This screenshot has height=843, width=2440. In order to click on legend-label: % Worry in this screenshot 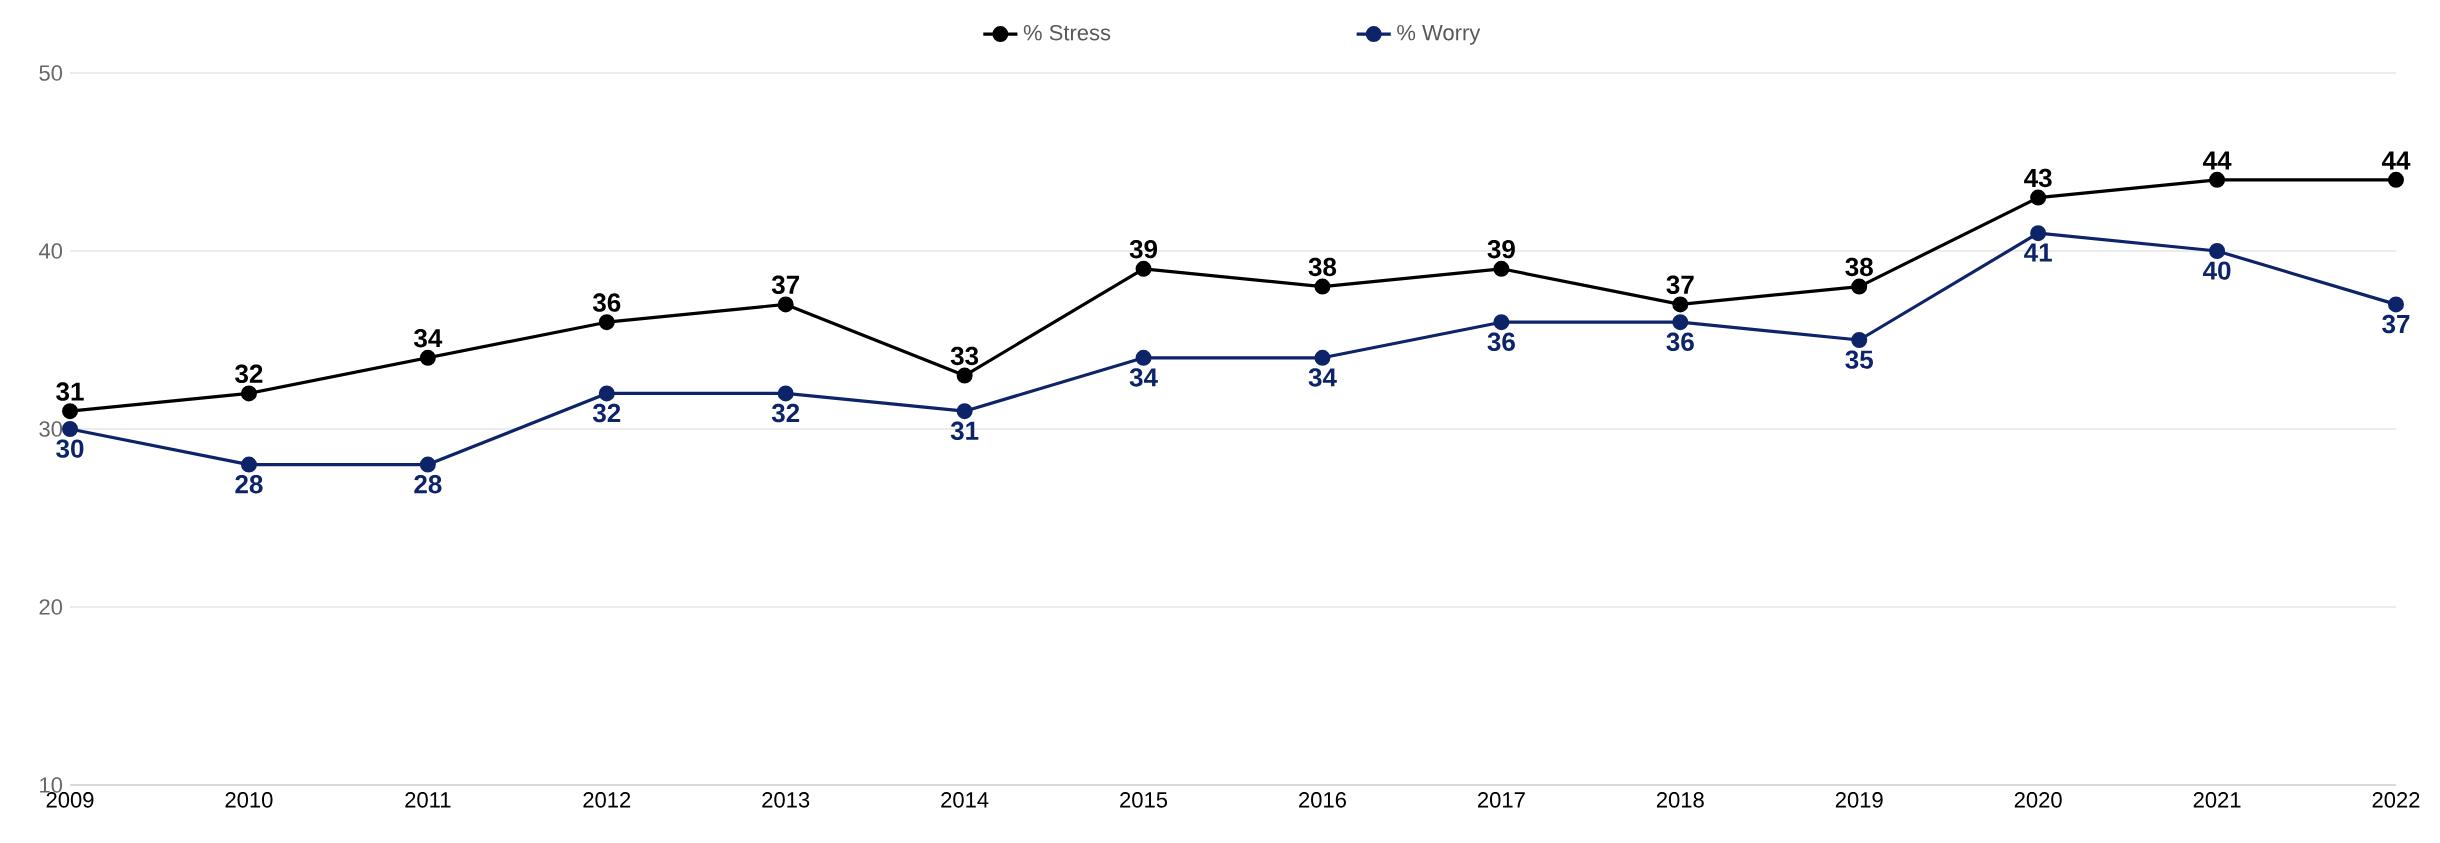, I will do `click(1439, 34)`.